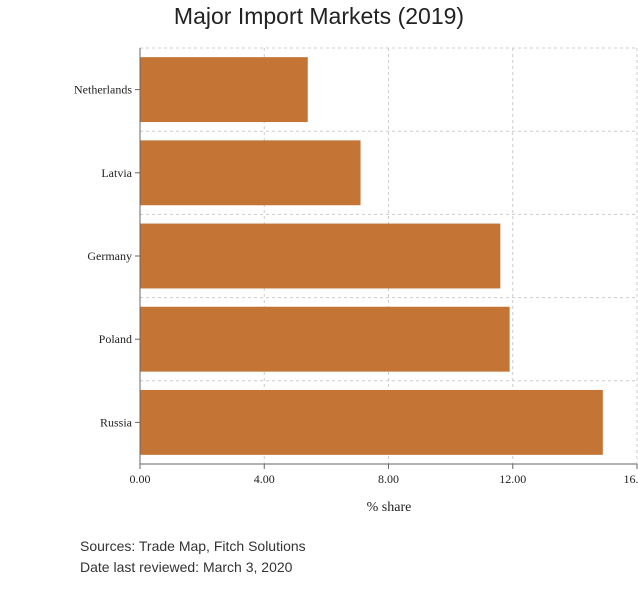 This screenshot has height=598, width=638. I want to click on x-tick-label: 16.00, so click(631, 479).